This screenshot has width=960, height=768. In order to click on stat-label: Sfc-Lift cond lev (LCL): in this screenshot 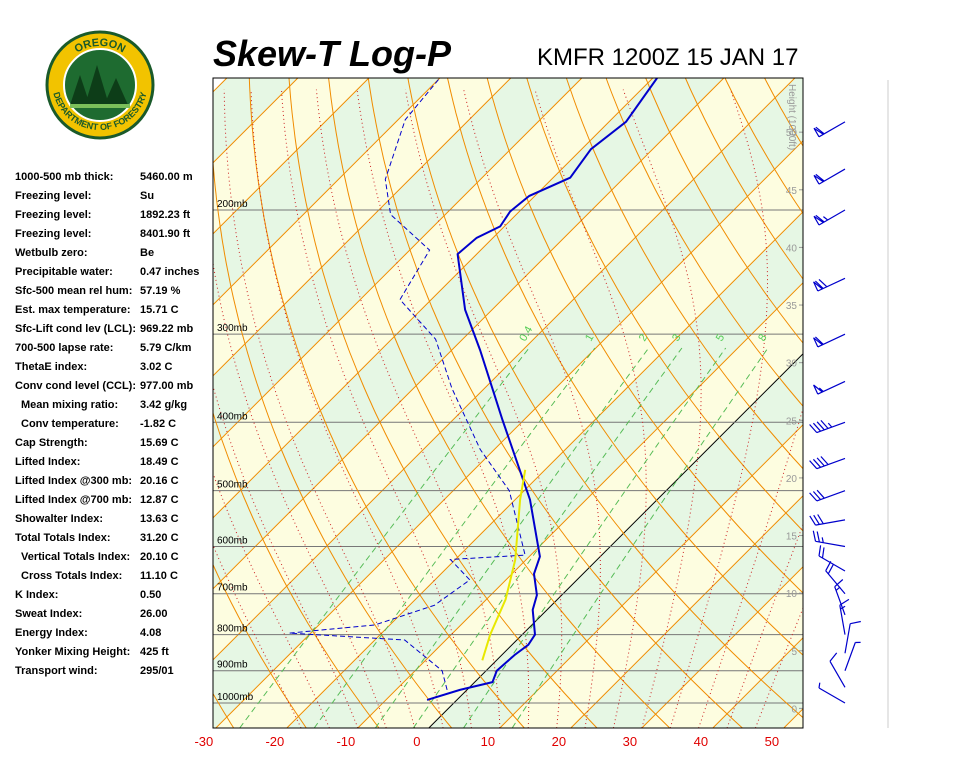, I will do `click(75, 329)`.